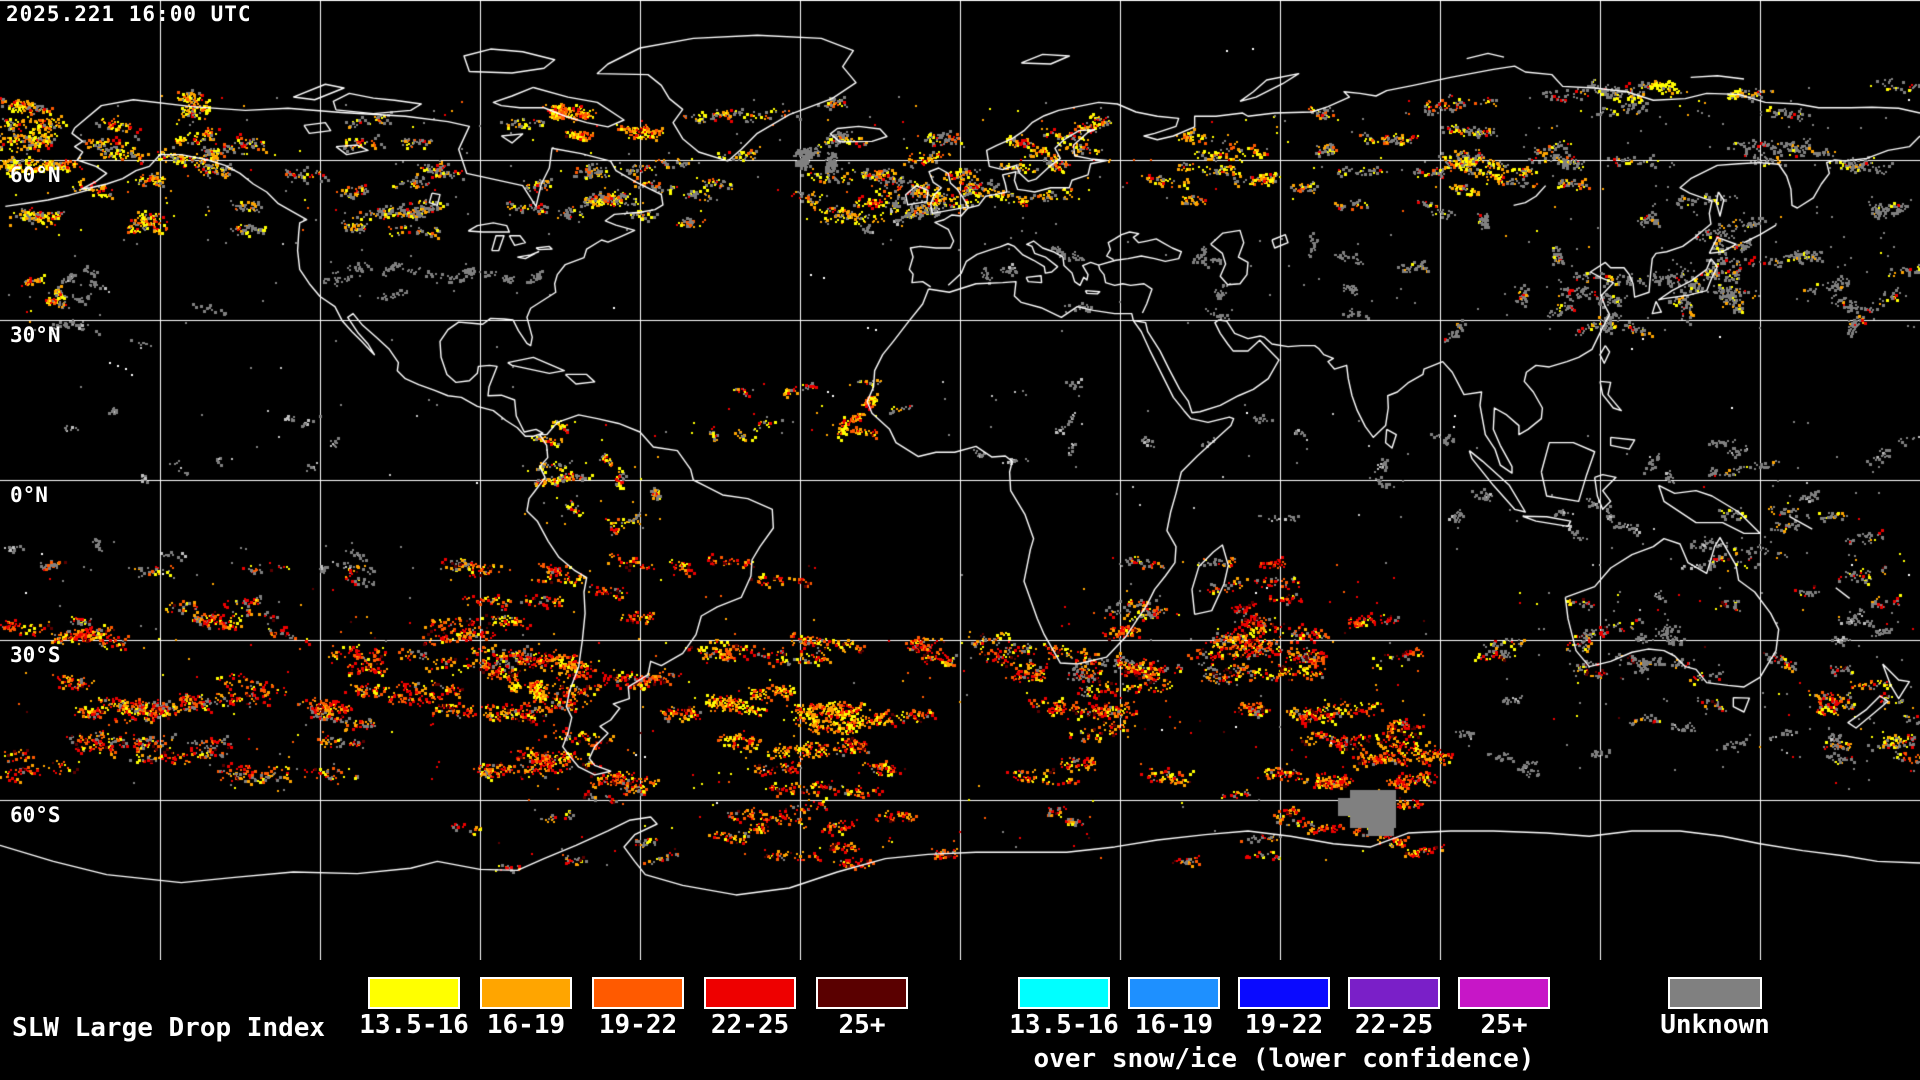 The height and width of the screenshot is (1080, 1920). Describe the element at coordinates (169, 1028) in the screenshot. I see `legend-title: SLW Large Drop Index` at that location.